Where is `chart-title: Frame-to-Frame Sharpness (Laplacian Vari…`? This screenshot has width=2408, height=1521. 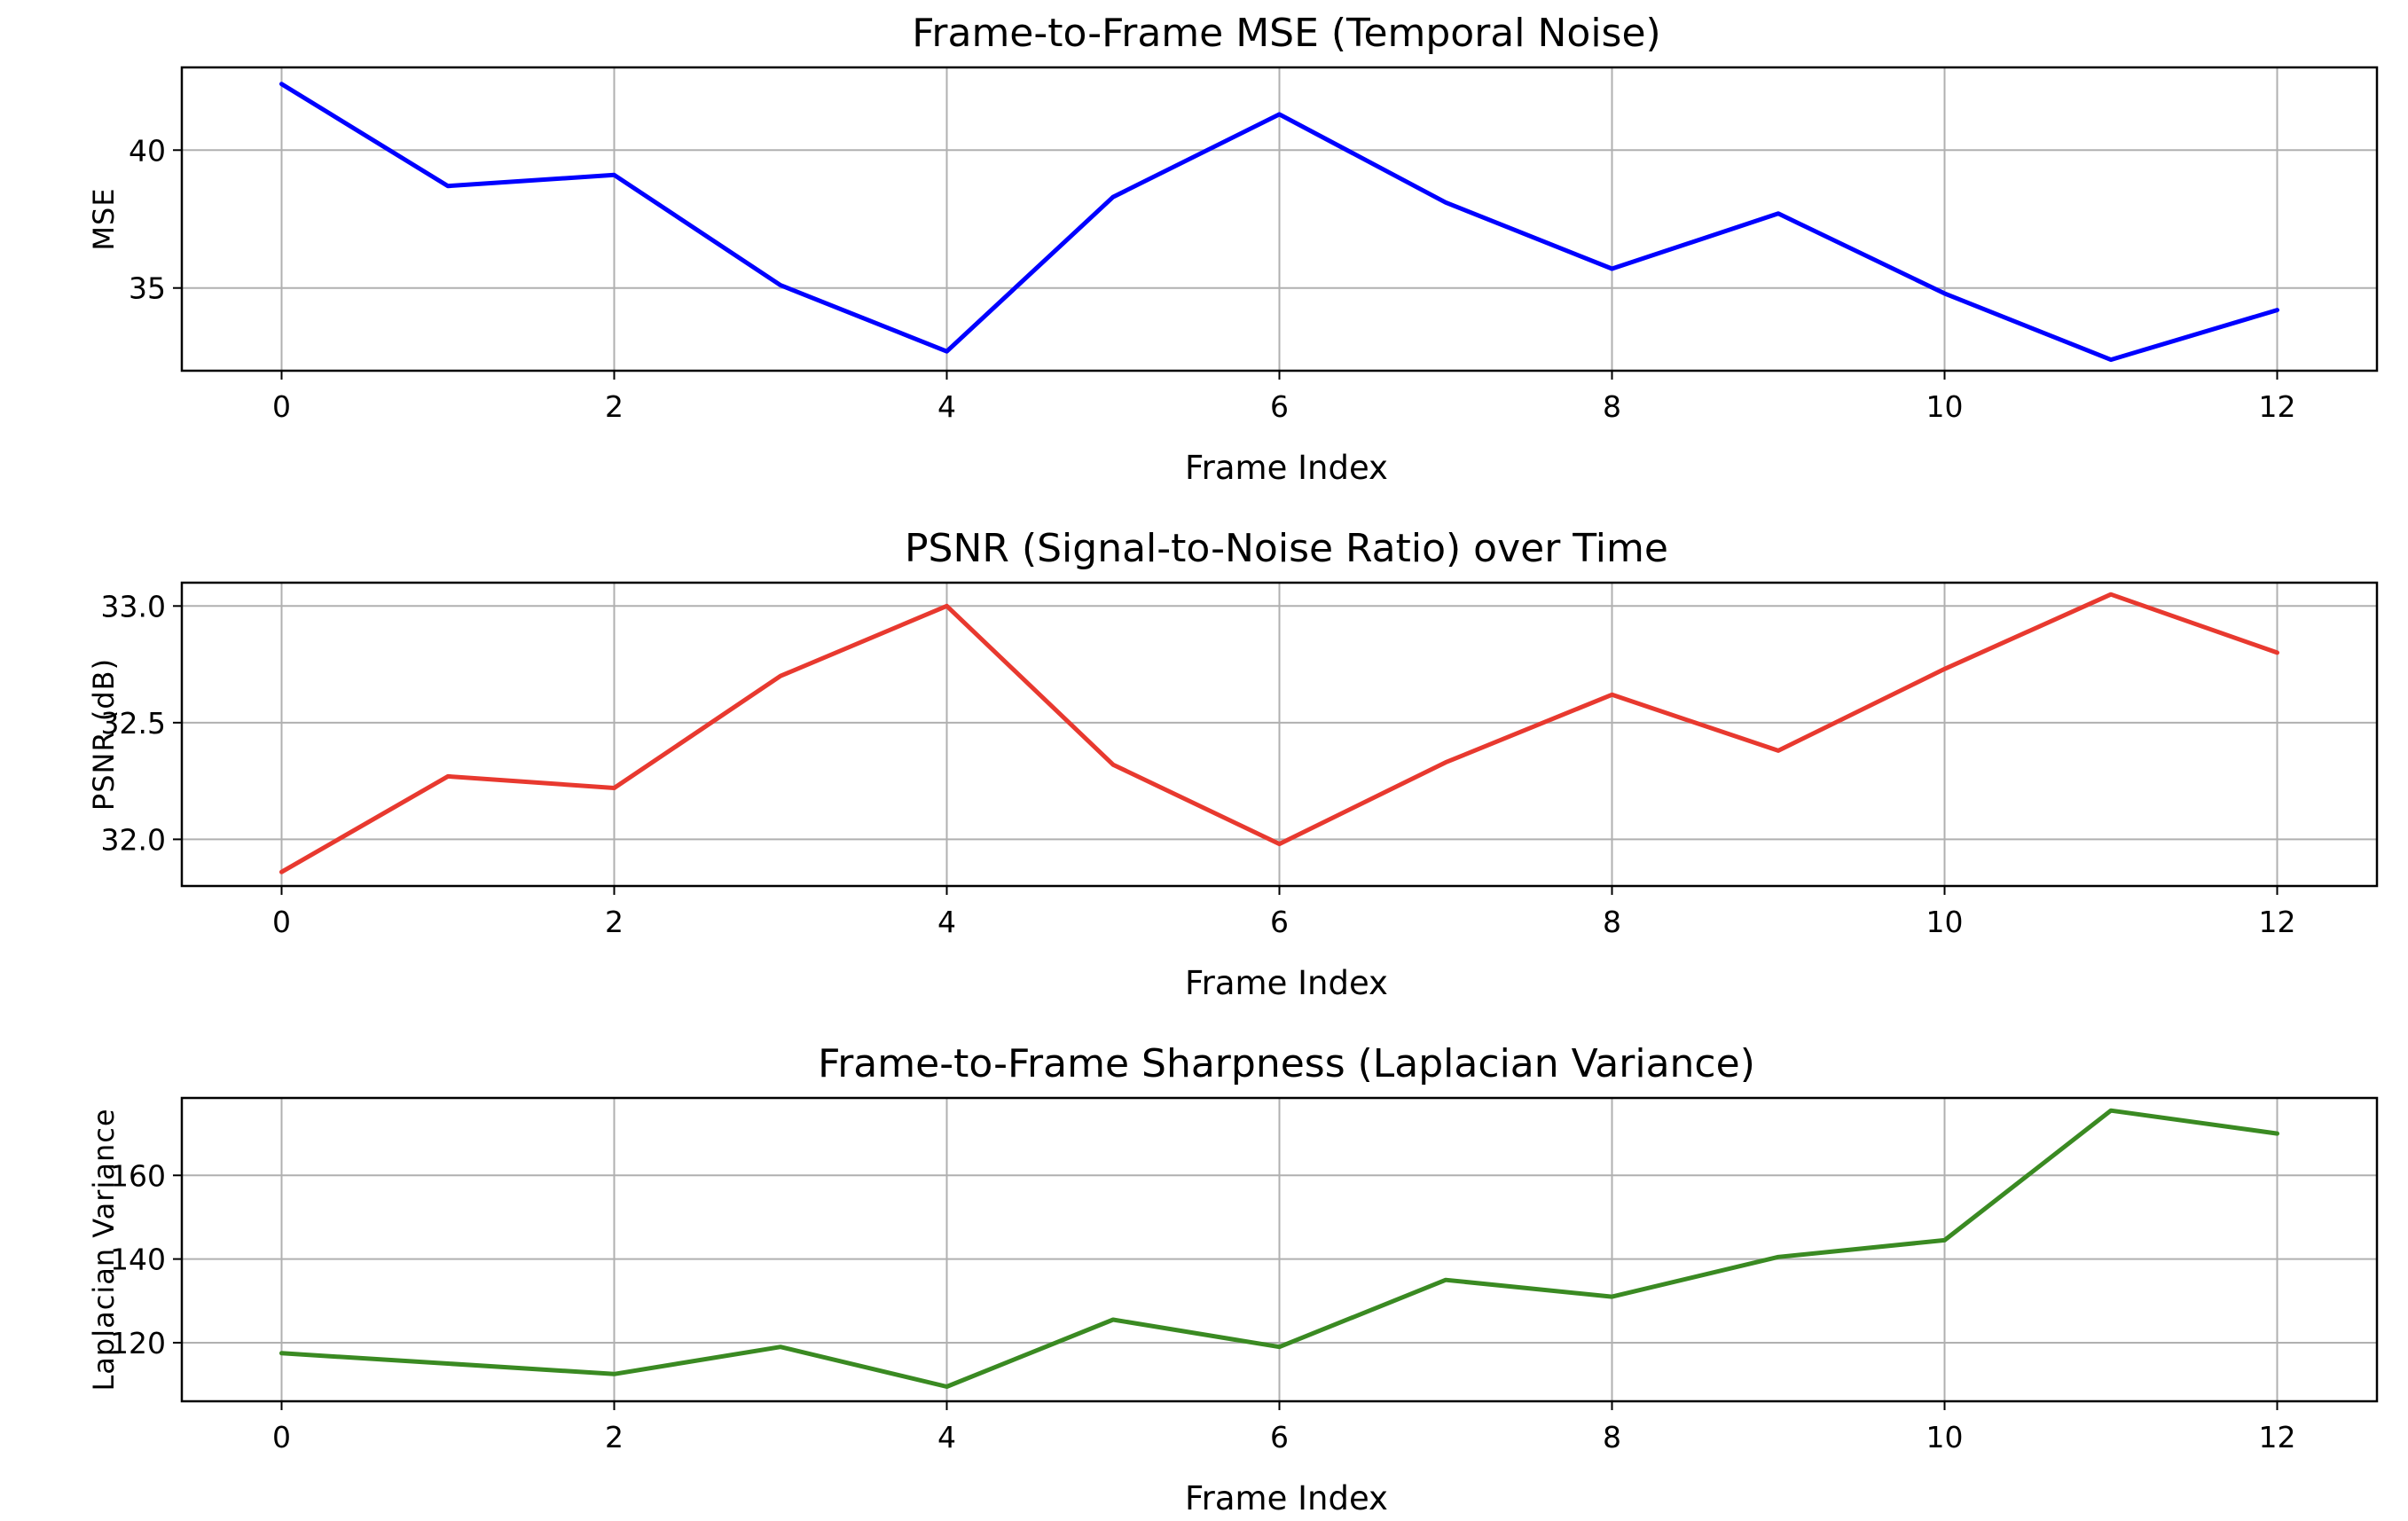
chart-title: Frame-to-Frame Sharpness (Laplacian Vari… is located at coordinates (1286, 1063).